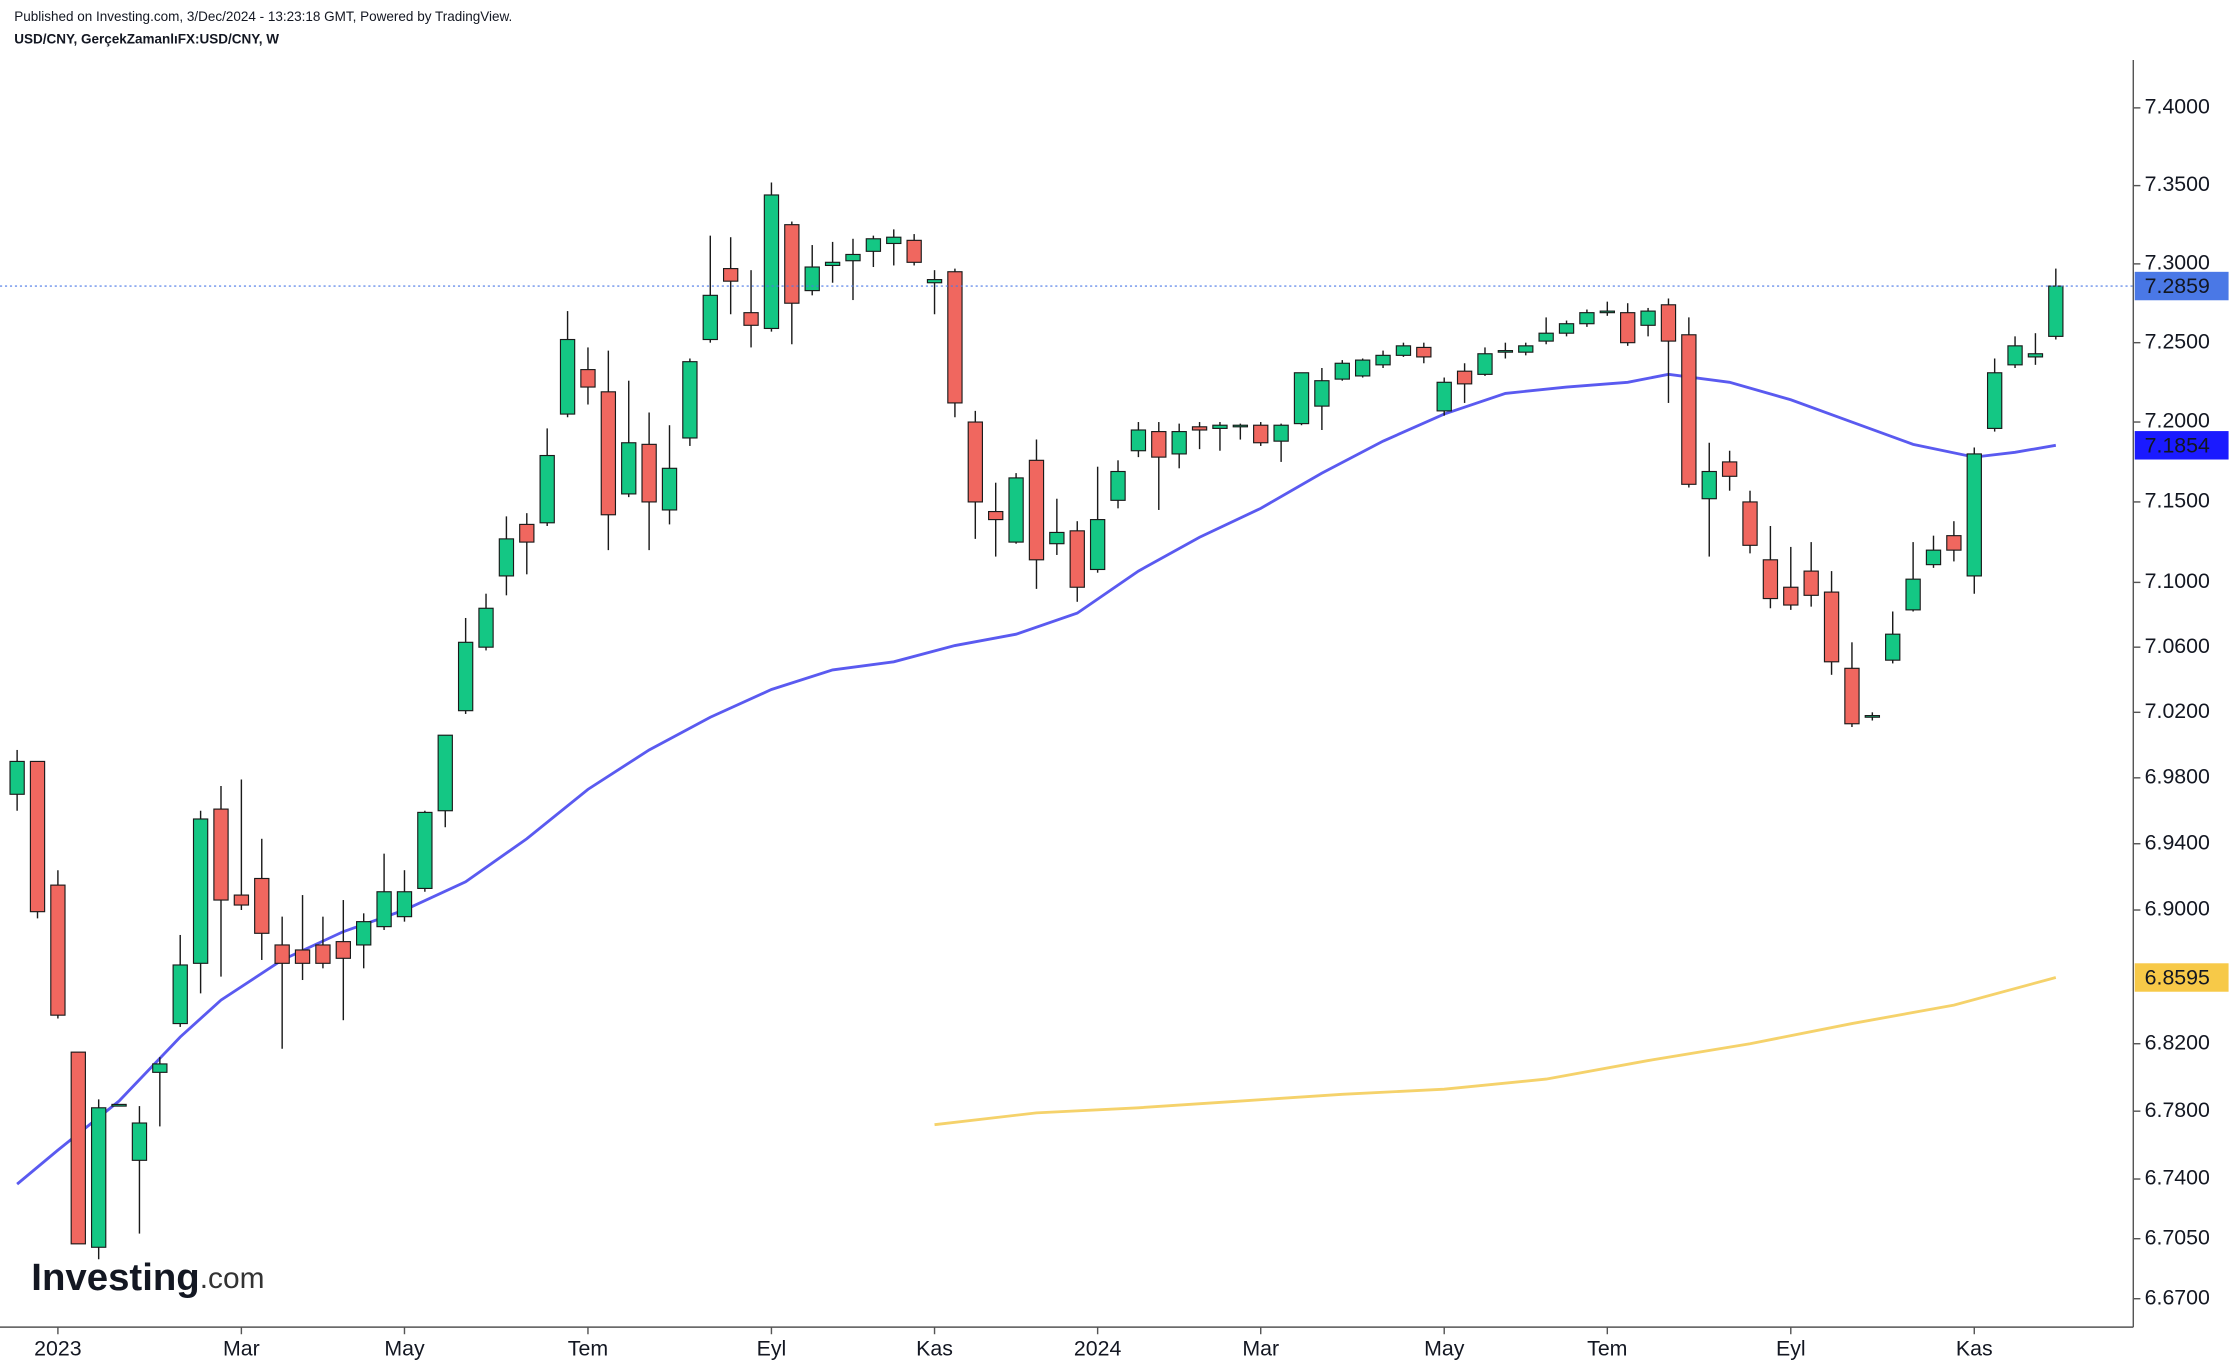 Image resolution: width=2230 pixels, height=1370 pixels. I want to click on moving-average-line, so click(1495, 1051).